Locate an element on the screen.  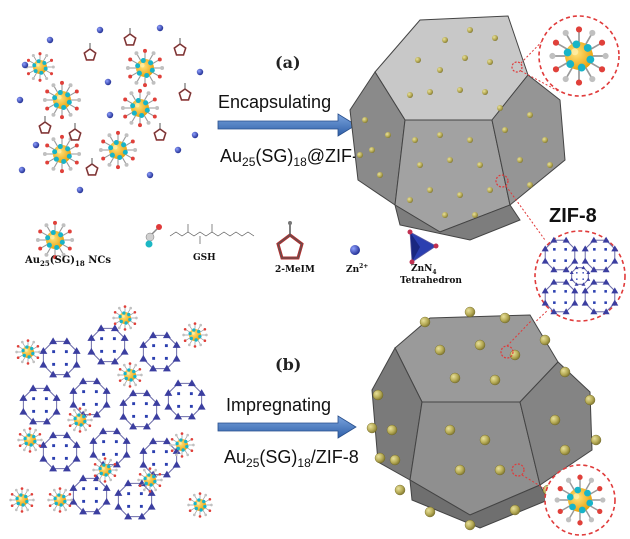
legend-gsh-icon is located at coordinates (153, 236).